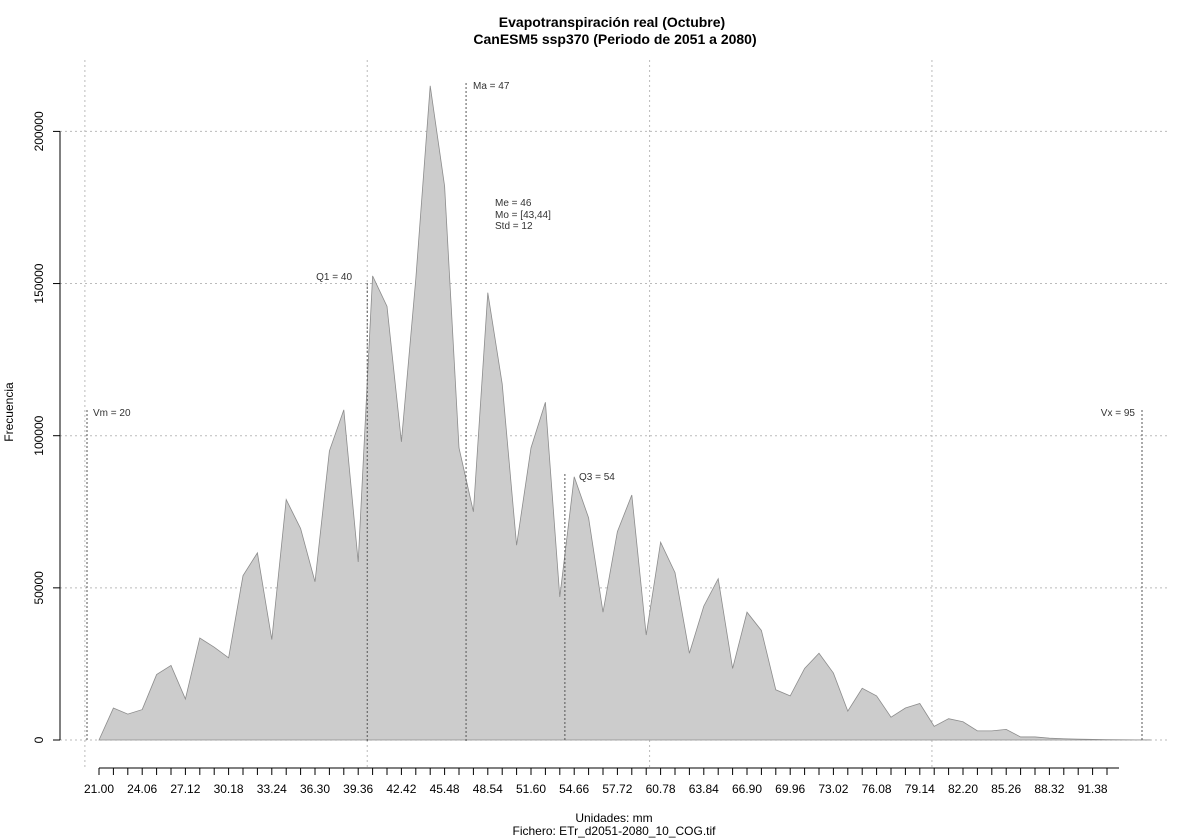  What do you see at coordinates (833, 789) in the screenshot?
I see `x-tick-label: 73.02` at bounding box center [833, 789].